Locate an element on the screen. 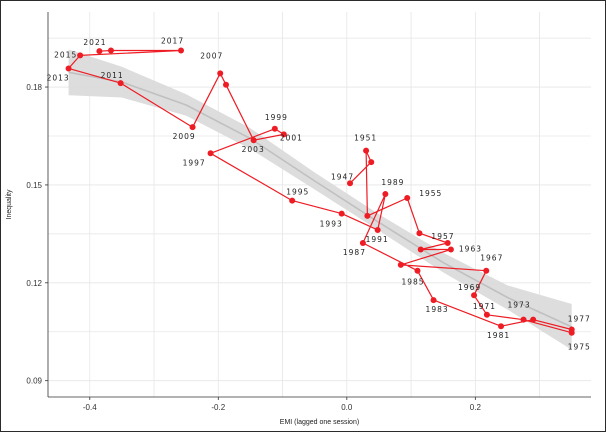 The image size is (606, 432). label-1989: 1989 is located at coordinates (392, 182).